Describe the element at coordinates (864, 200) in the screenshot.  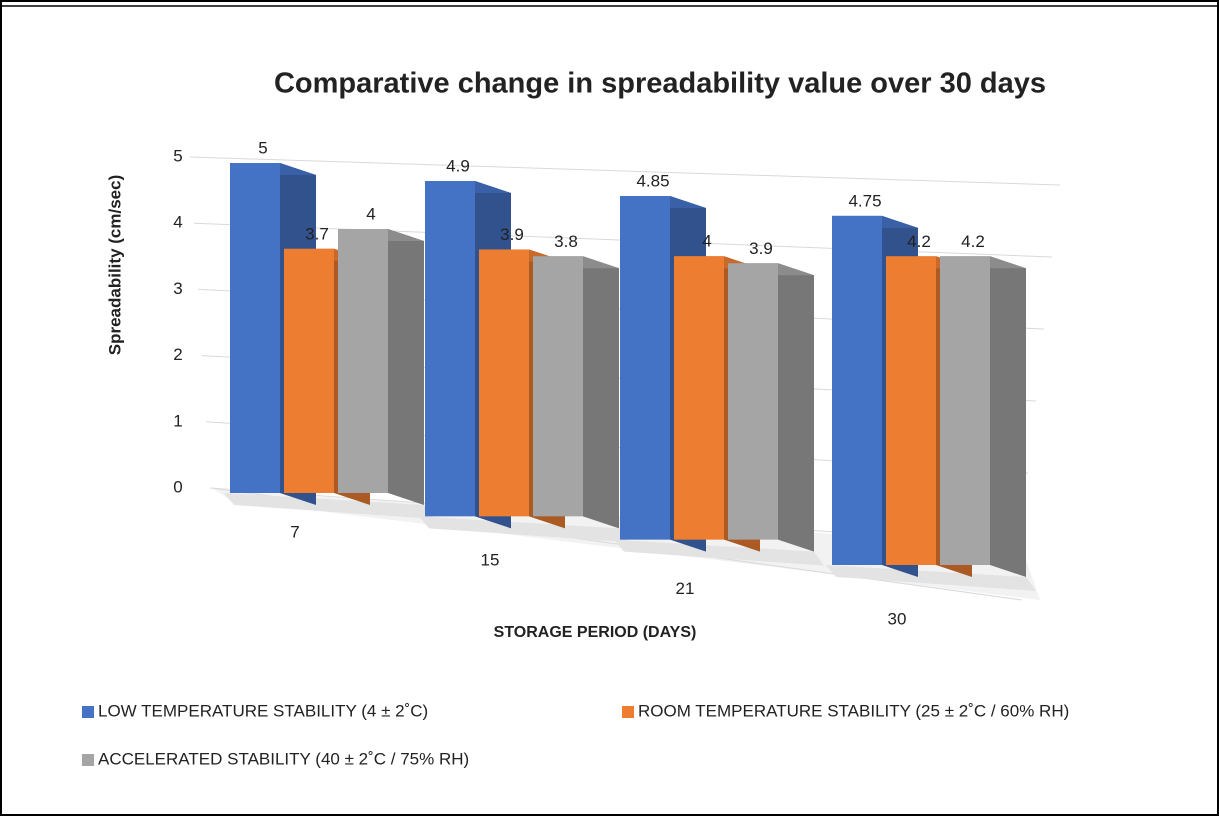
I see `value-label: 4.75` at that location.